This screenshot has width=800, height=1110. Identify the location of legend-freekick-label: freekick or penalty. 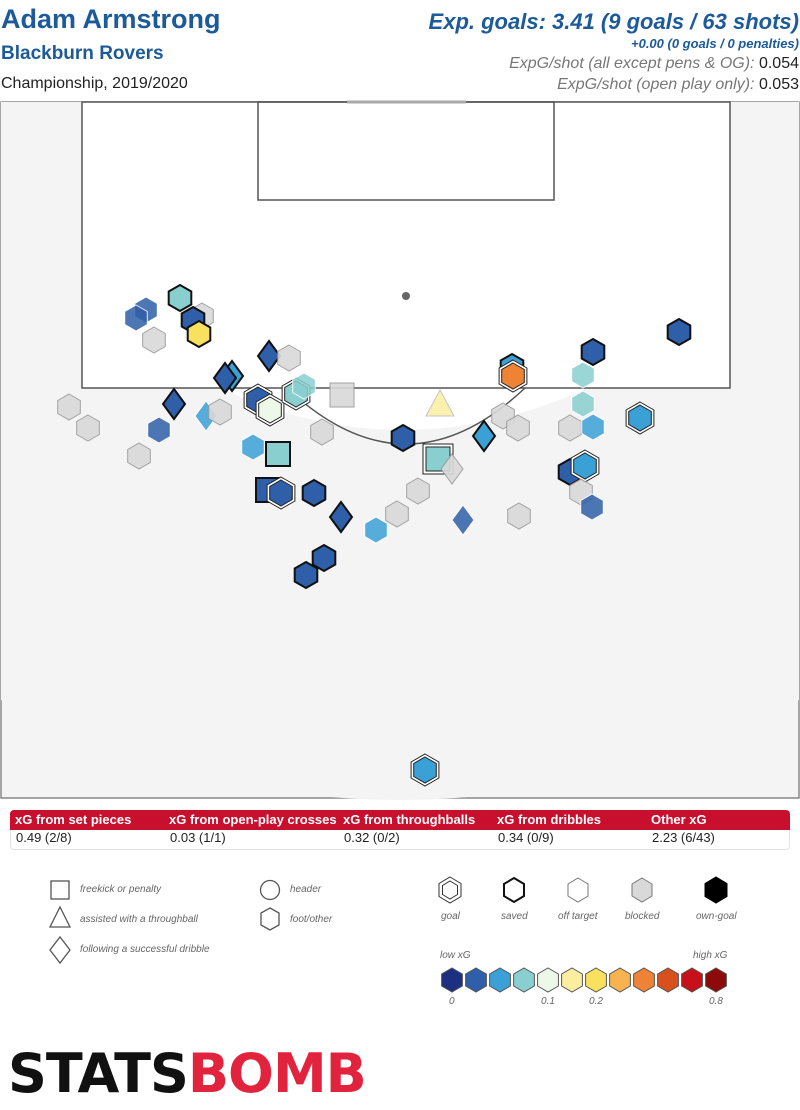
(121, 889).